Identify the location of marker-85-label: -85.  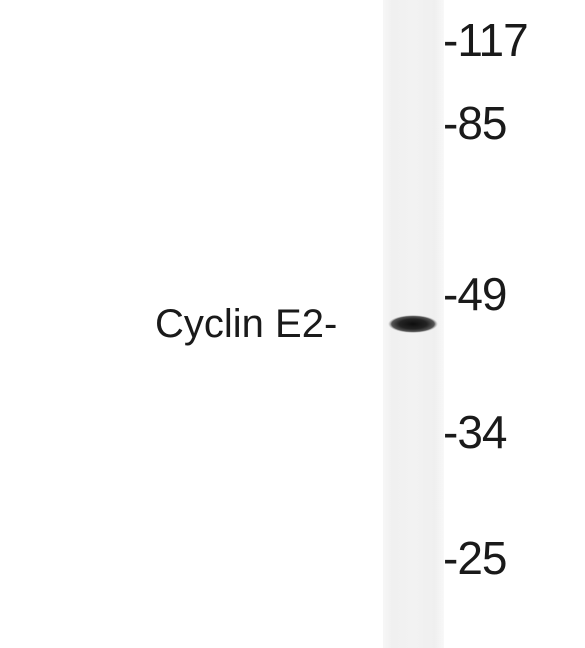
(475, 123).